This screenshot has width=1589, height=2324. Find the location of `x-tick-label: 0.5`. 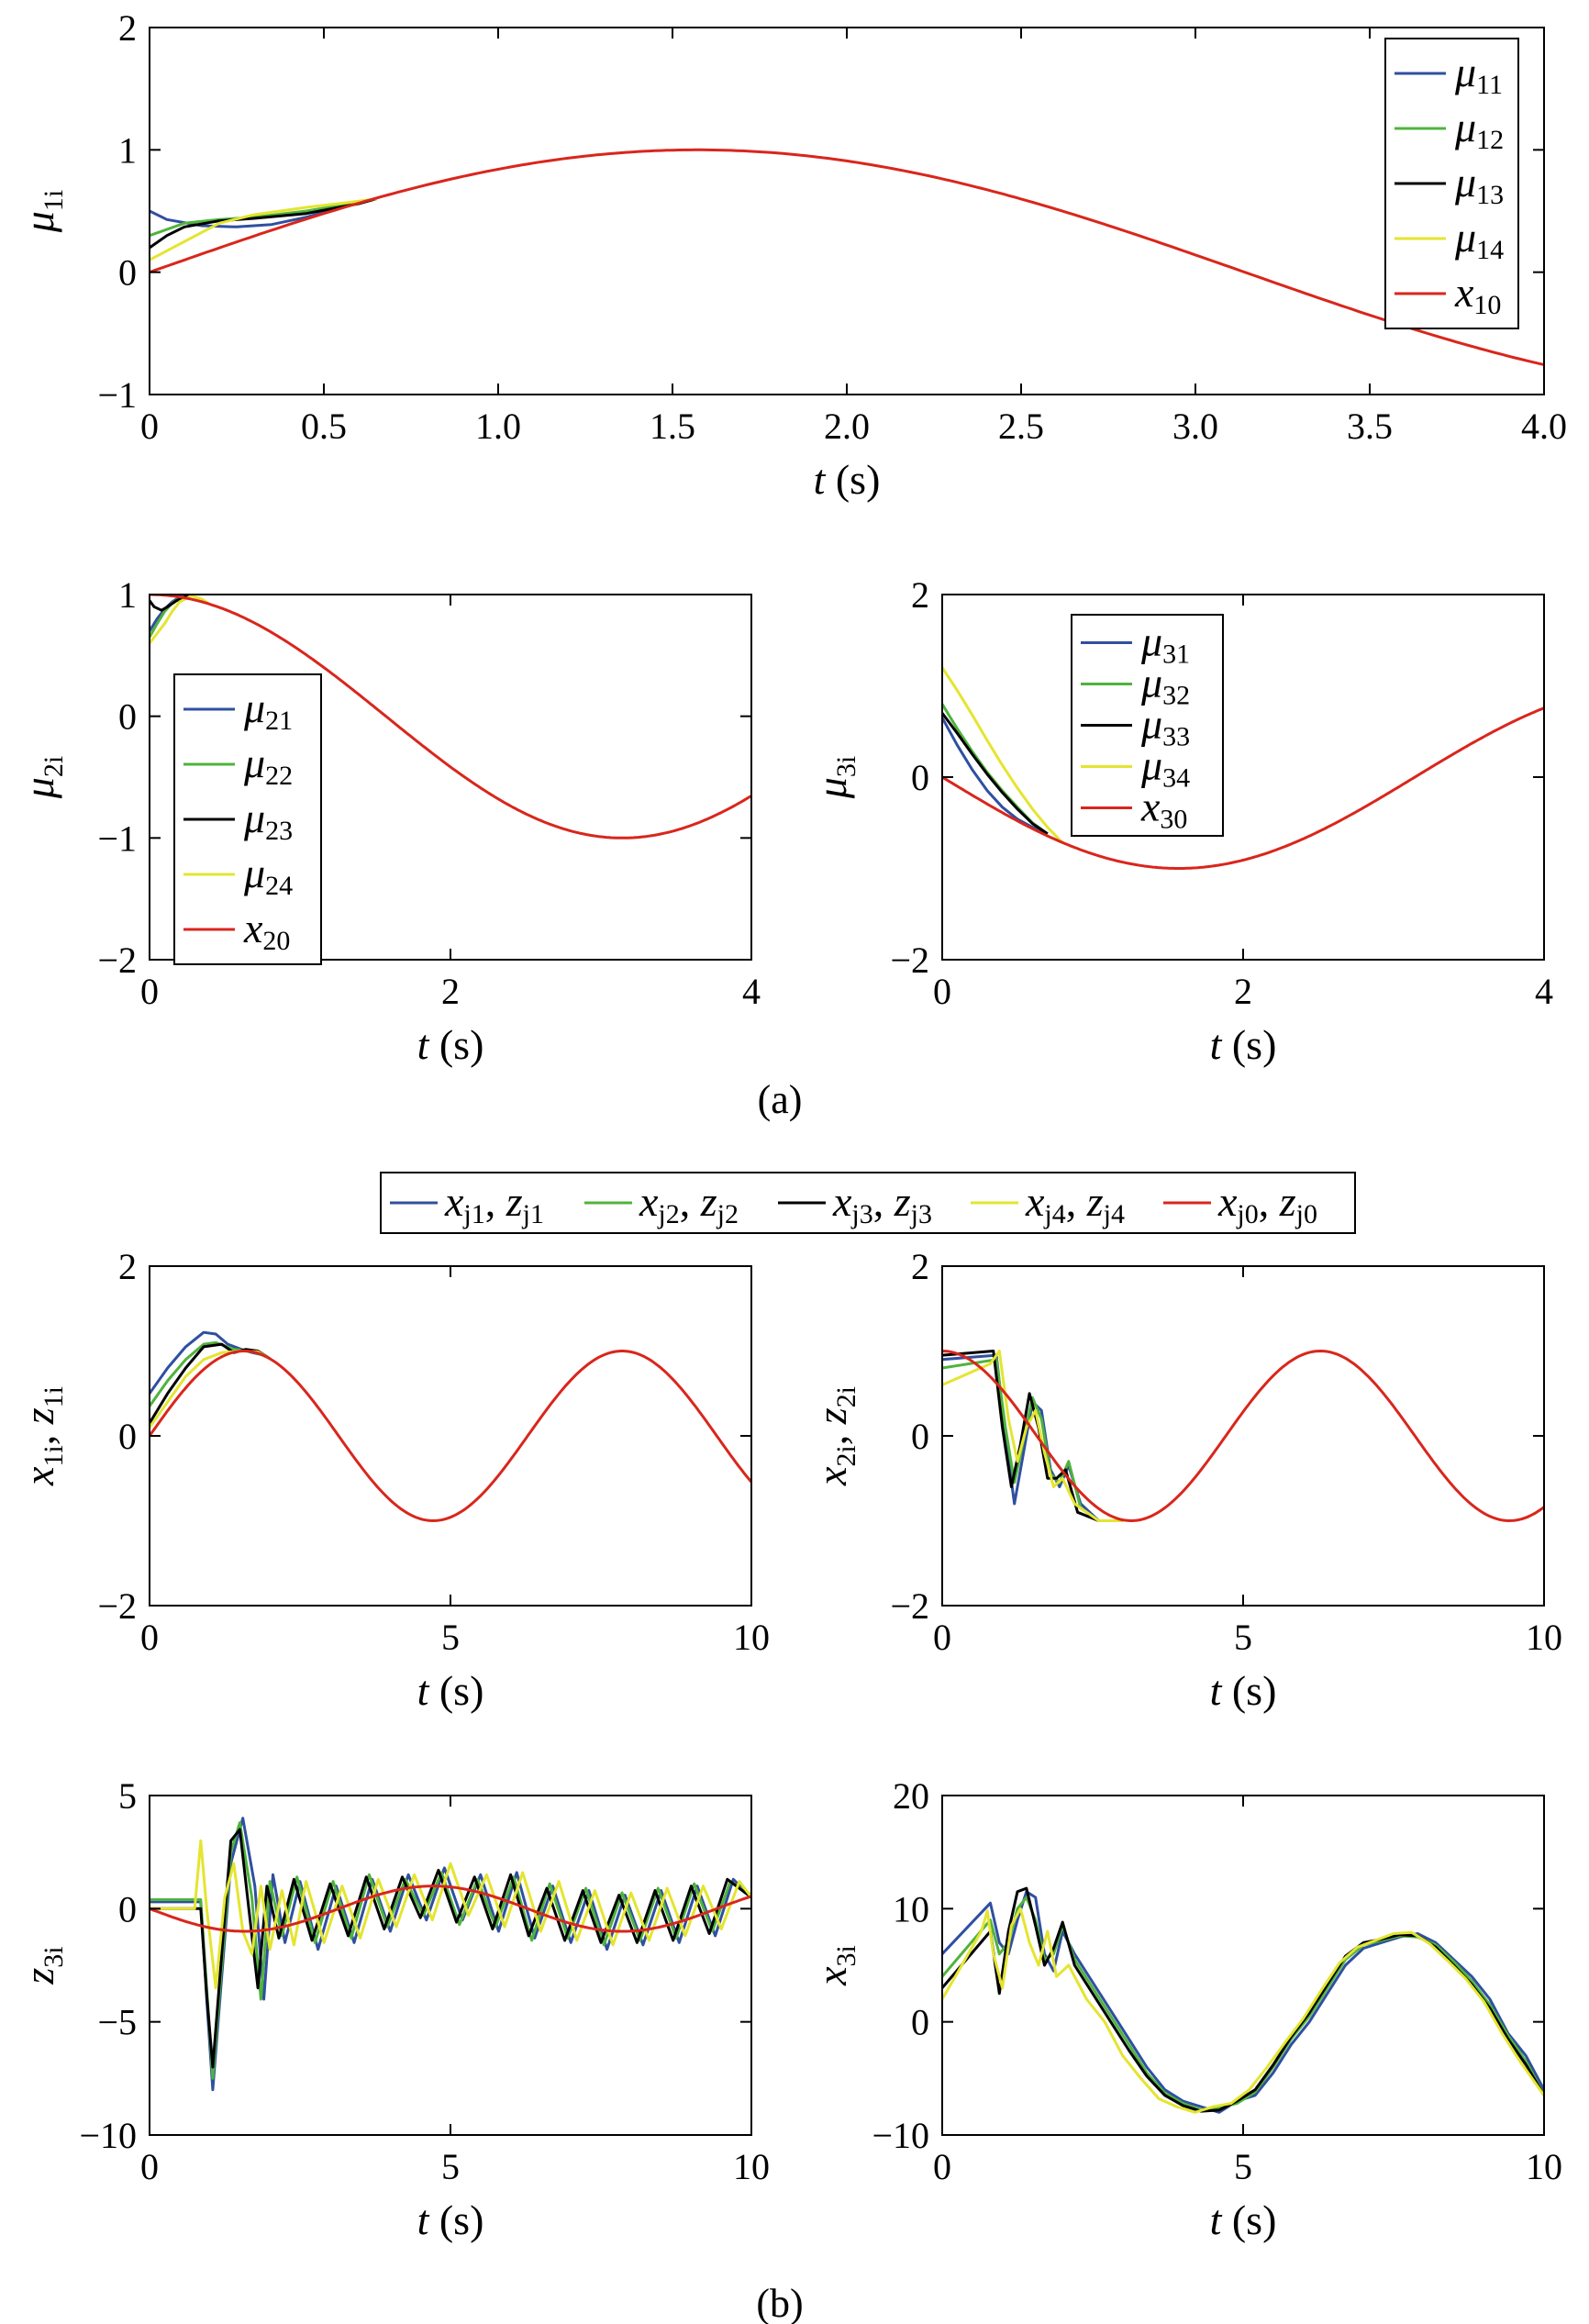

x-tick-label: 0.5 is located at coordinates (324, 427).